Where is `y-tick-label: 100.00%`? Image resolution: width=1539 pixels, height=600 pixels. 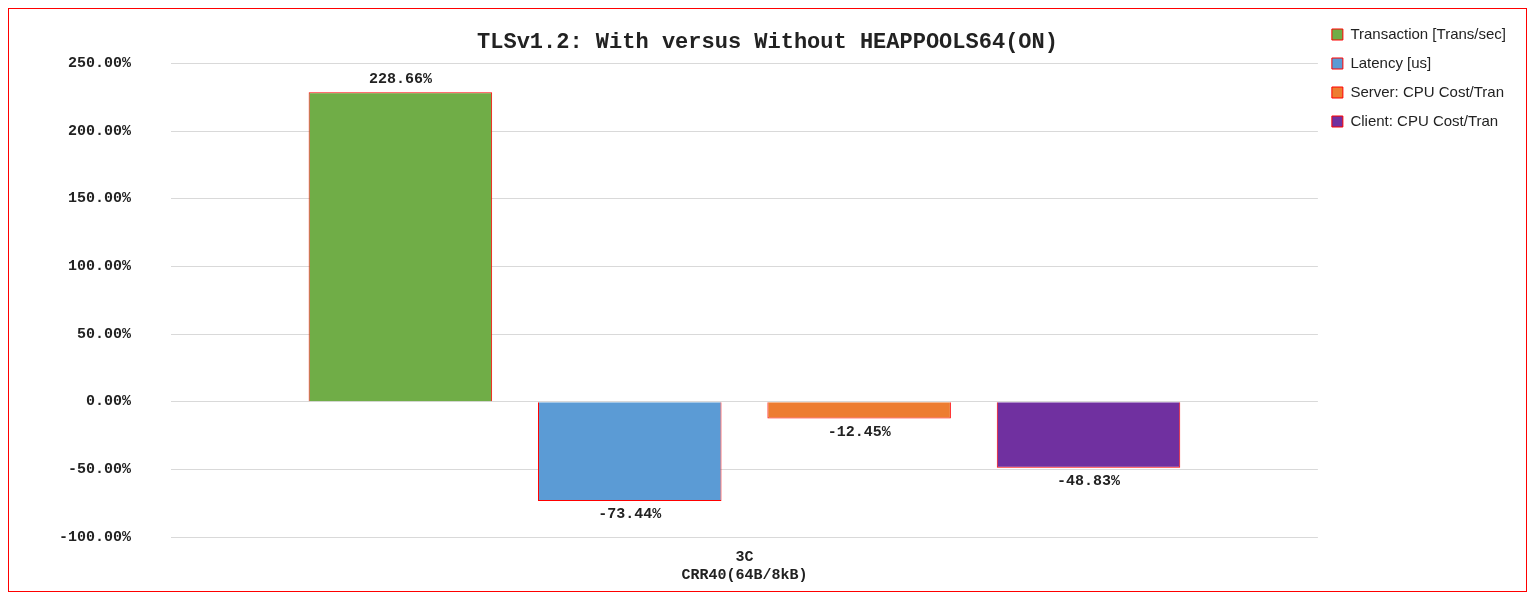 y-tick-label: 100.00% is located at coordinates (100, 267).